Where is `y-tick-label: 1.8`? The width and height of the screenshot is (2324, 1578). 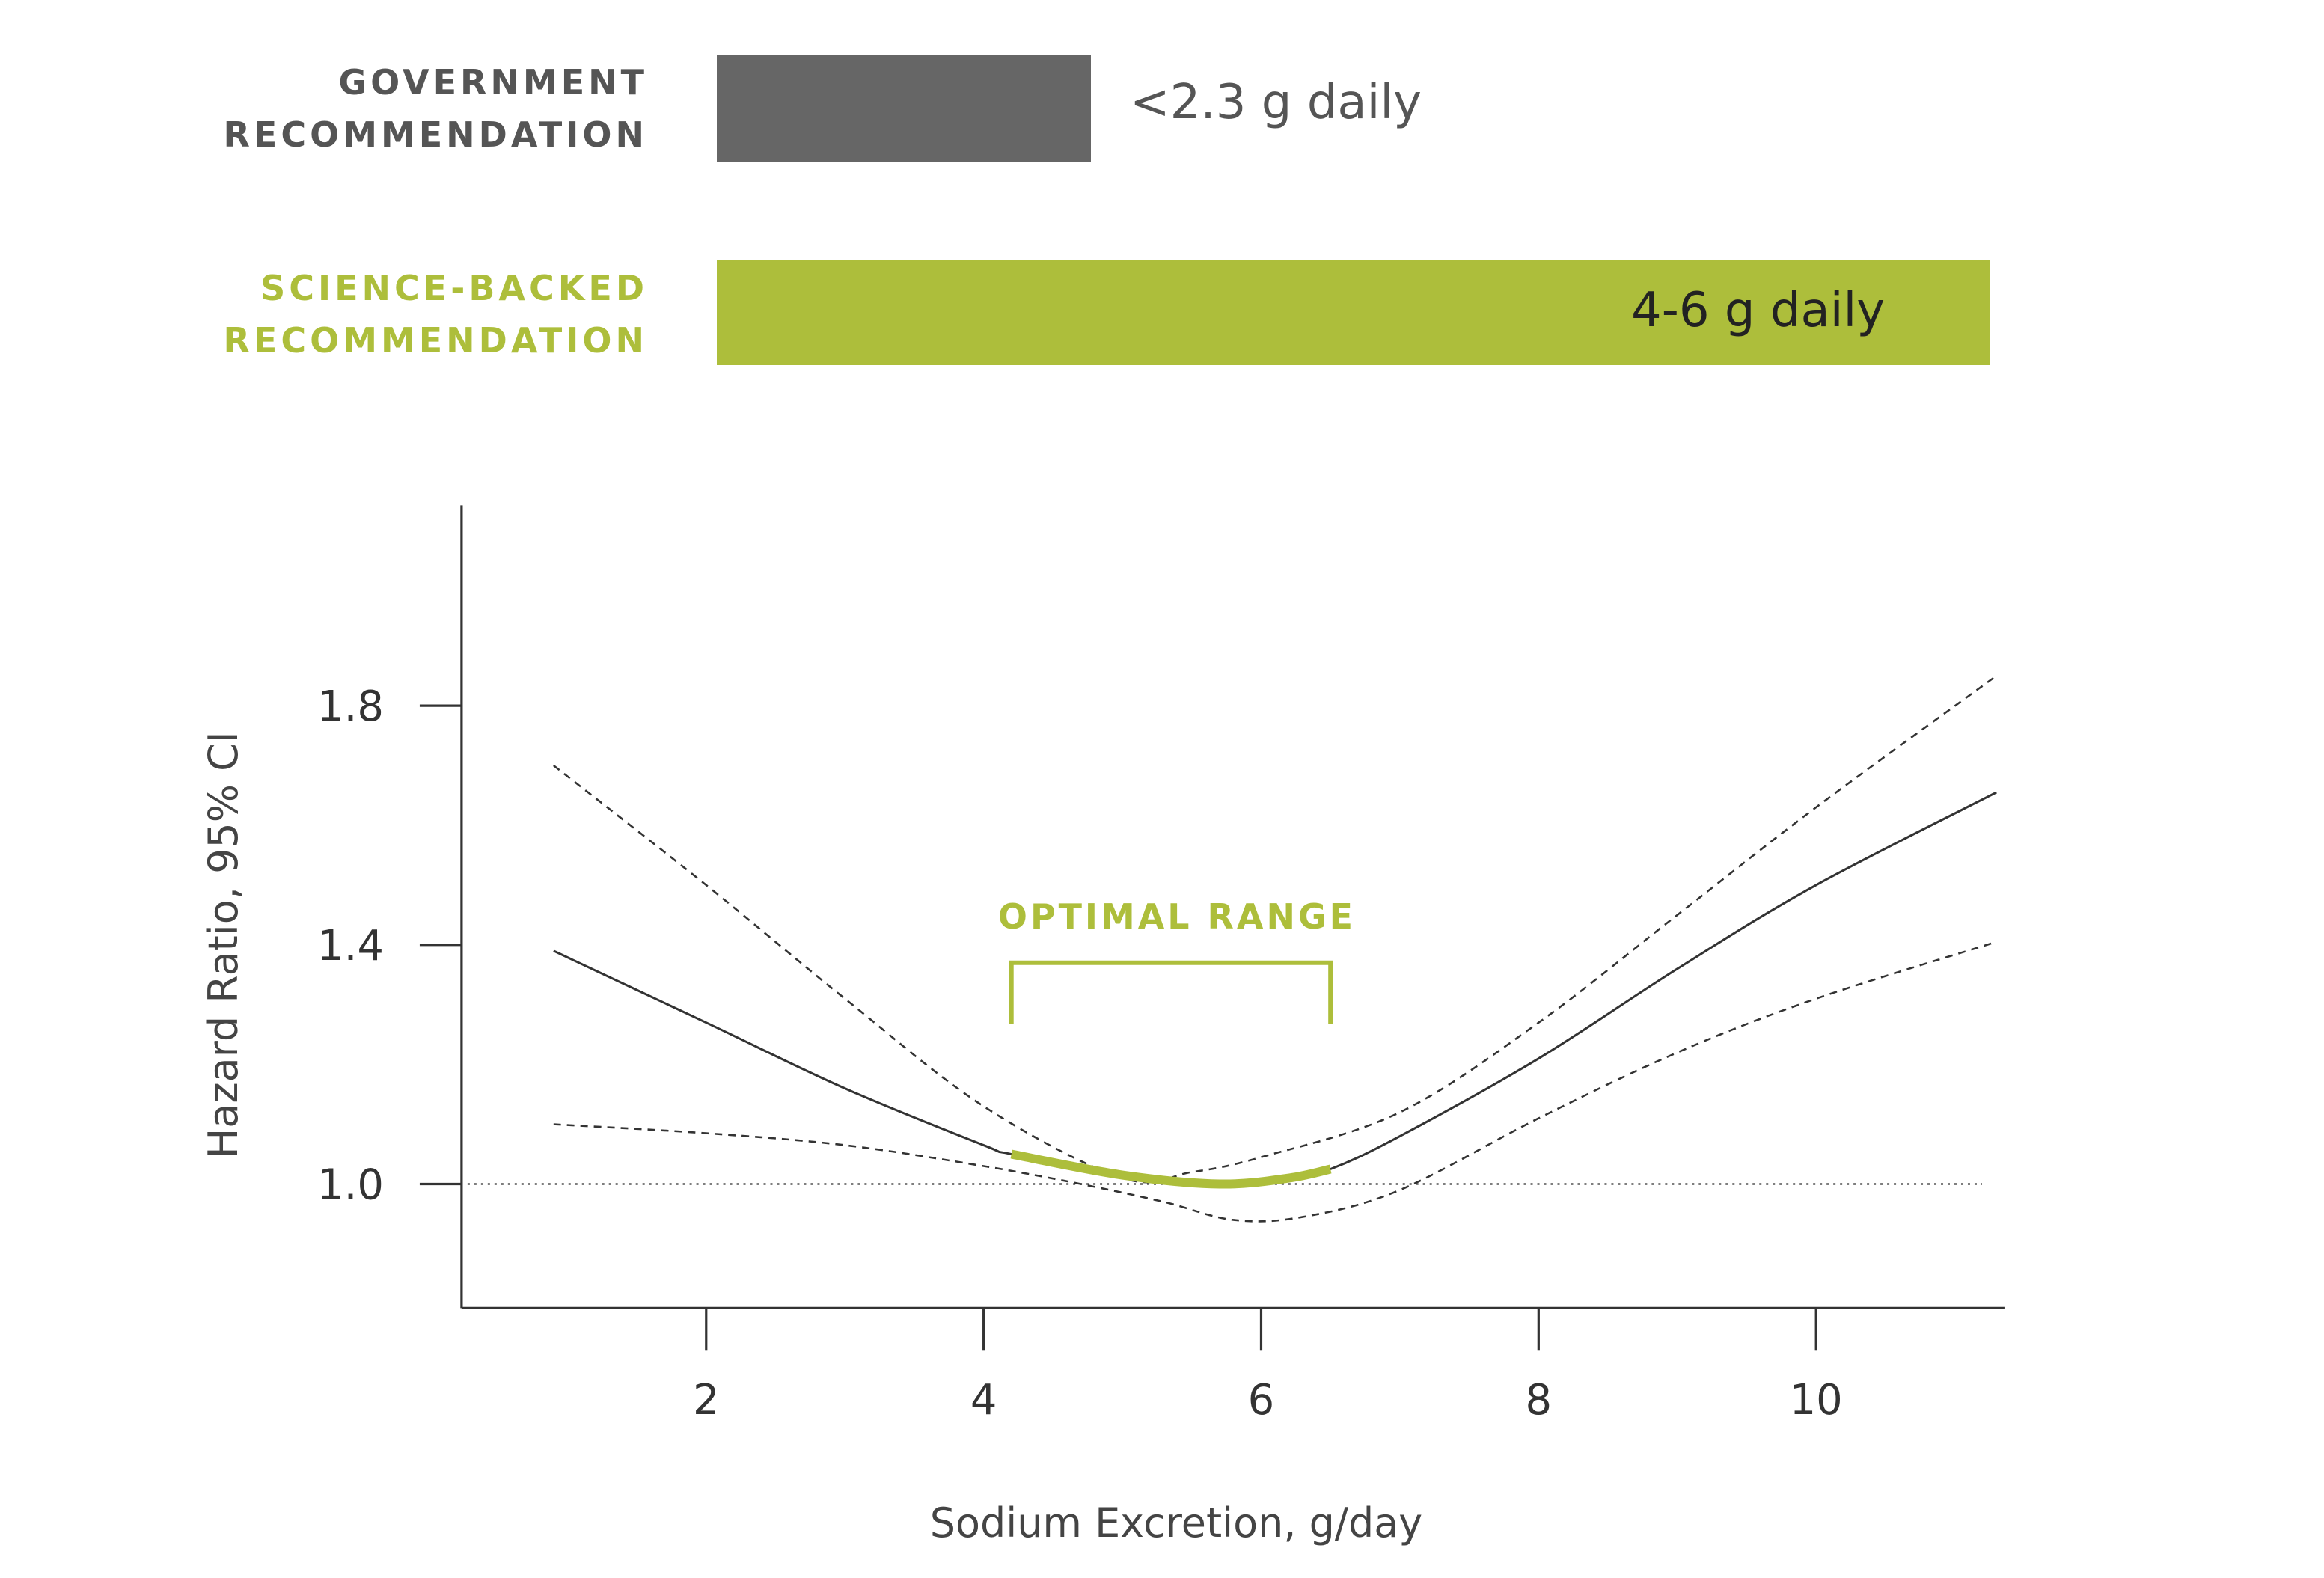 y-tick-label: 1.8 is located at coordinates (350, 706).